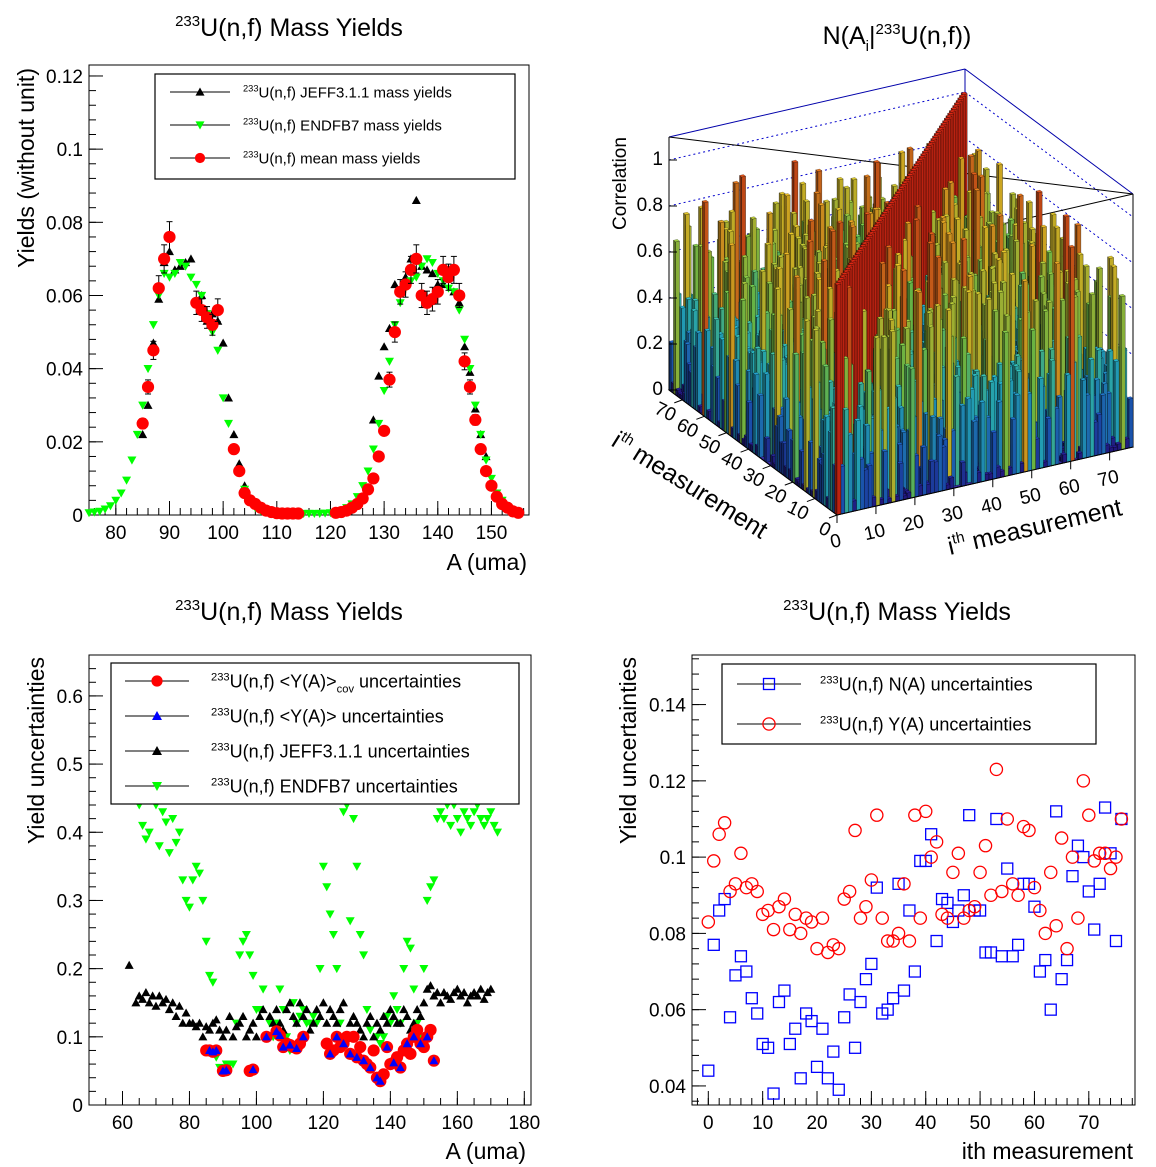 The height and width of the screenshot is (1167, 1156). I want to click on y-tick-label: 0.08, so click(64, 223).